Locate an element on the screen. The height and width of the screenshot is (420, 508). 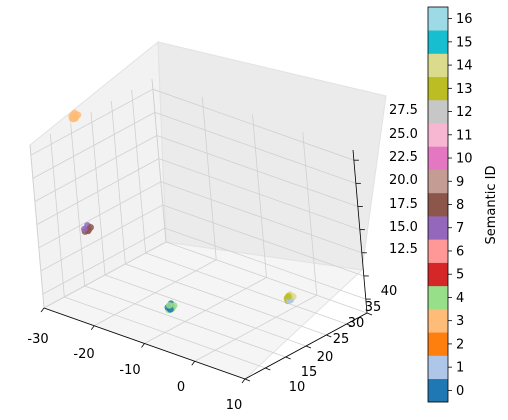
x-tick-label: 0 is located at coordinates (181, 387).